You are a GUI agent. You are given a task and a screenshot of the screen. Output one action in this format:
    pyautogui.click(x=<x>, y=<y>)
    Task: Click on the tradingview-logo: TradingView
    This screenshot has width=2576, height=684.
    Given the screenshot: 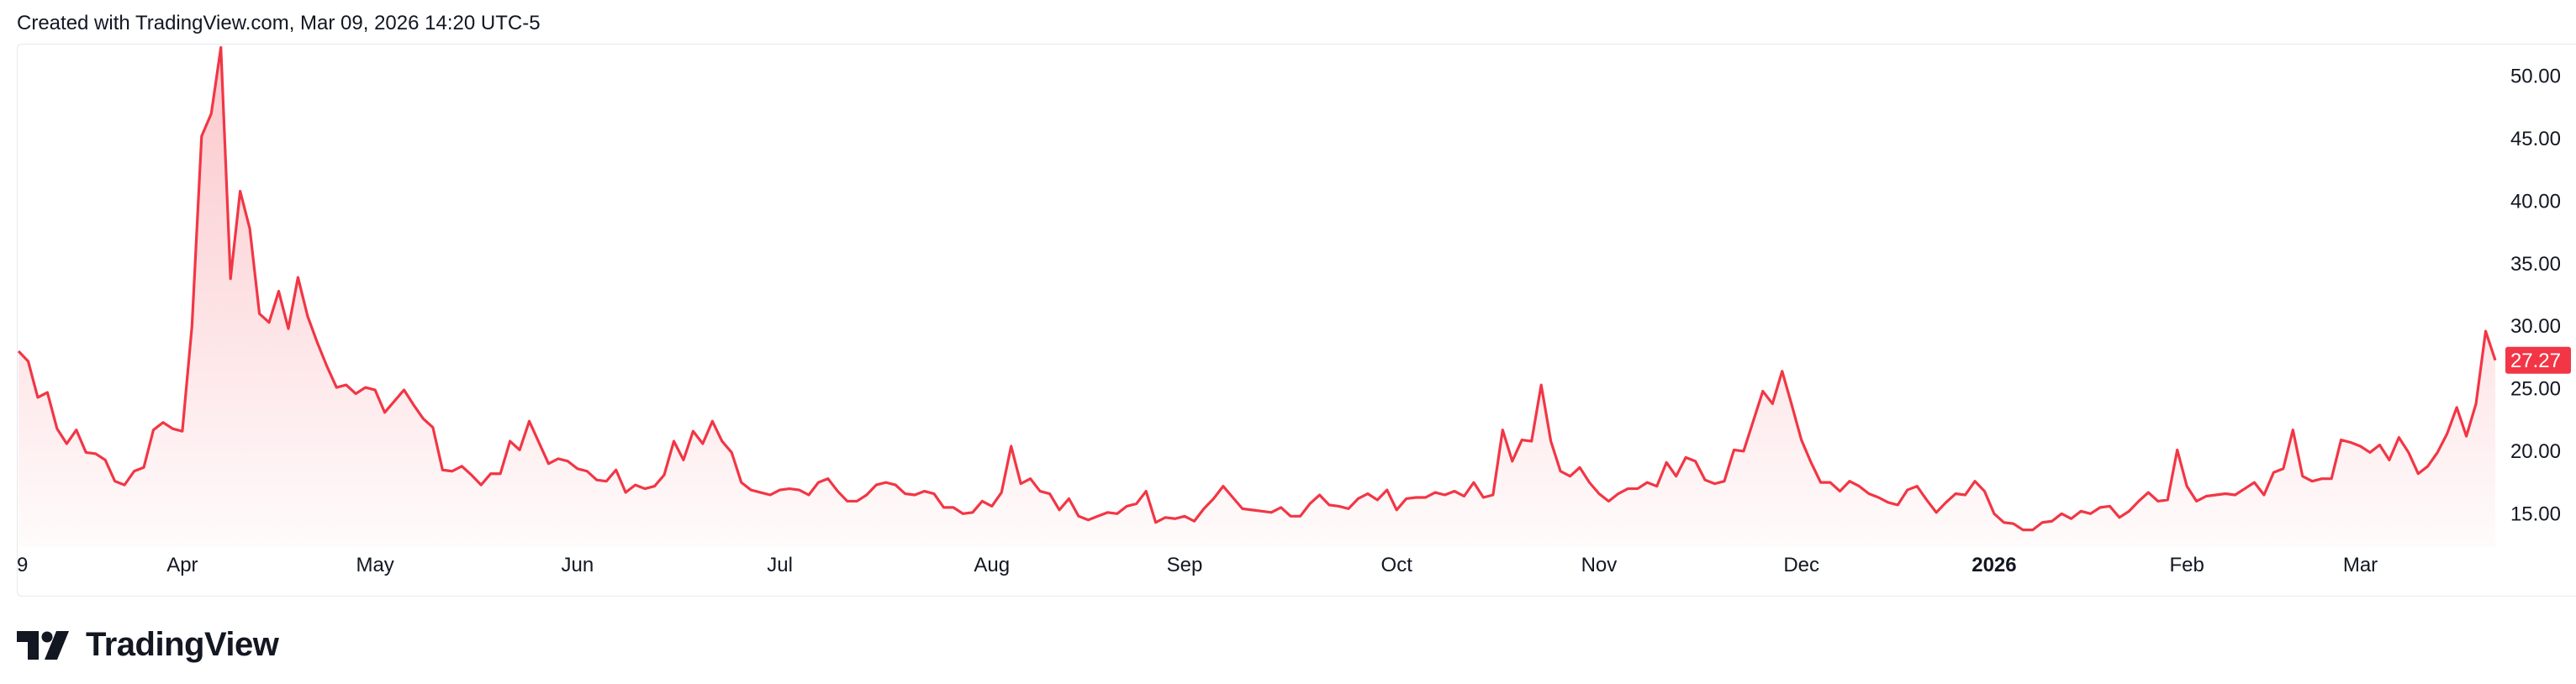 What is the action you would take?
    pyautogui.click(x=148, y=645)
    